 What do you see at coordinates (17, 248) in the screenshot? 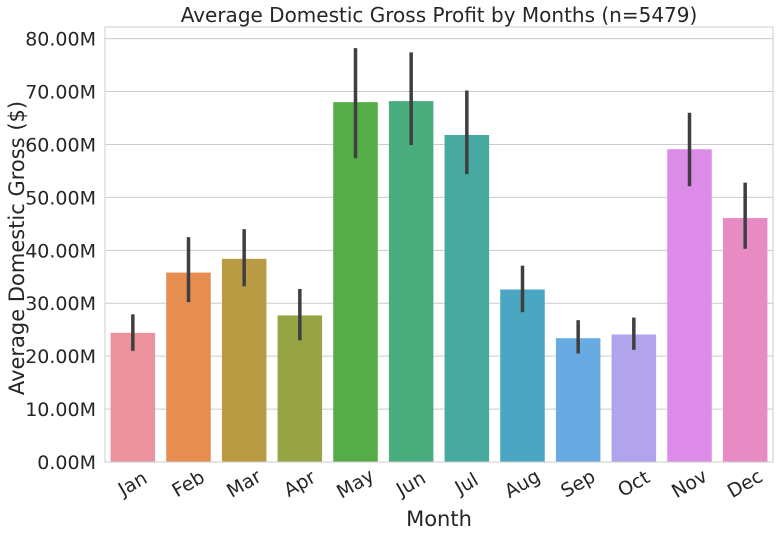
I see `y-axis-label: Average Domestic Gross ($)` at bounding box center [17, 248].